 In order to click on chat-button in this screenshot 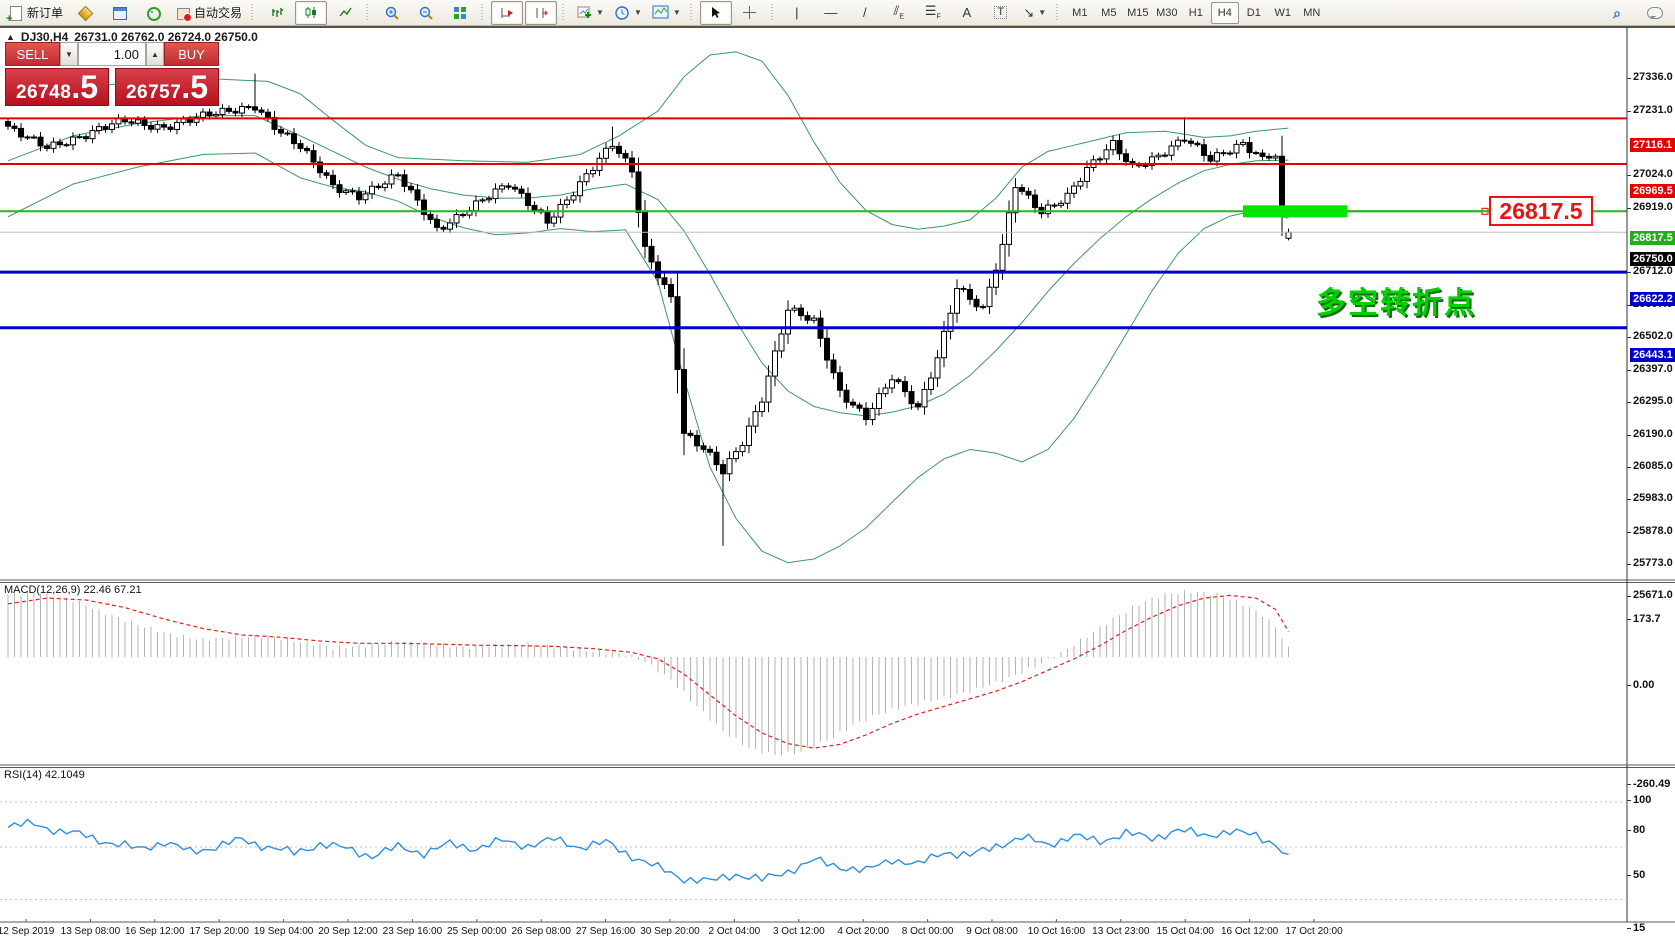, I will do `click(1655, 13)`.